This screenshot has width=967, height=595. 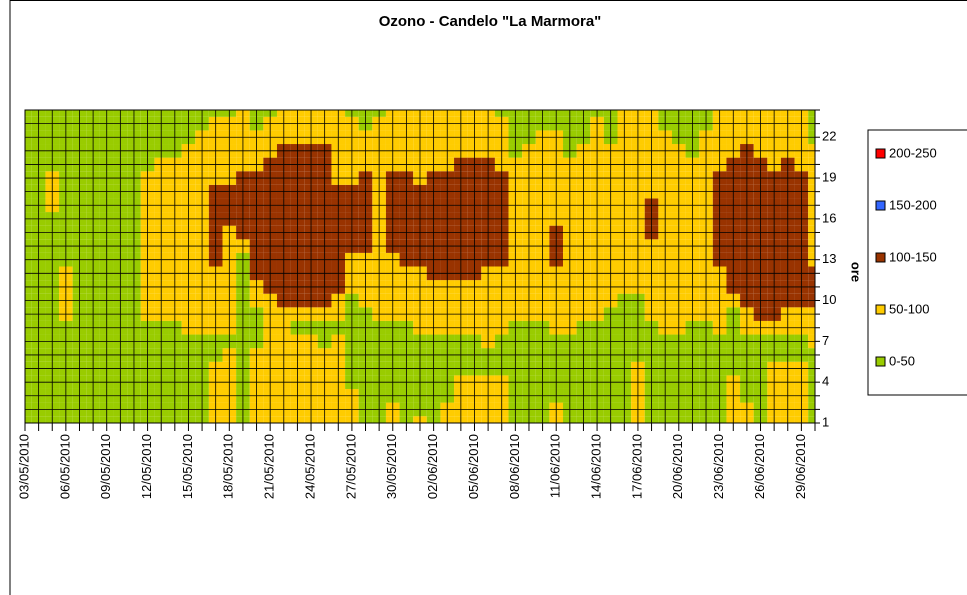 I want to click on x-tick-label: 26/06/2010, so click(x=759, y=466).